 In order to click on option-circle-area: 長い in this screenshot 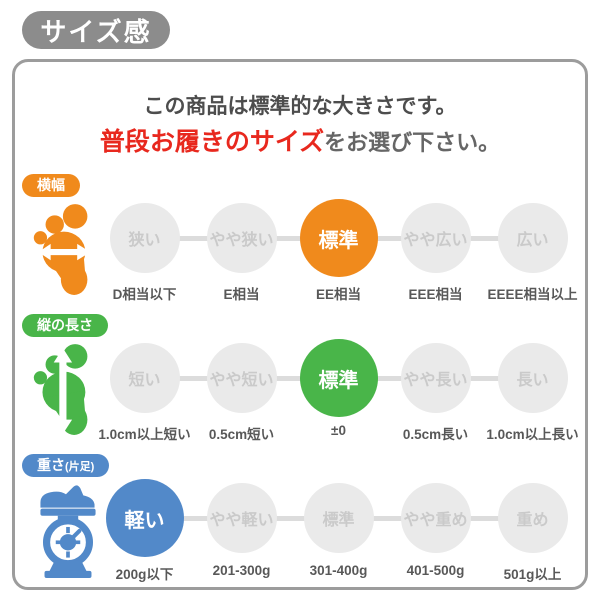, I will do `click(532, 378)`.